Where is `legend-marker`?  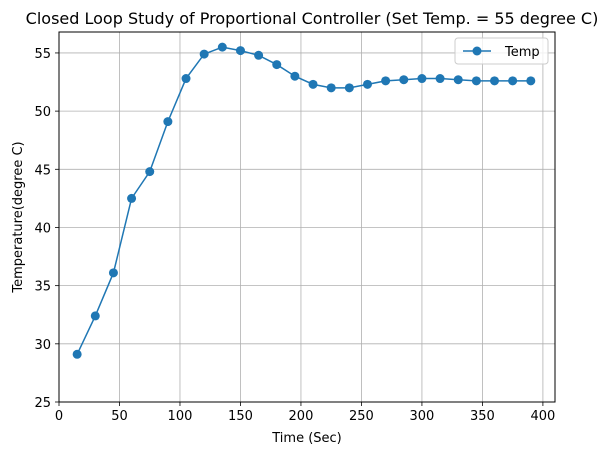 legend-marker is located at coordinates (477, 51).